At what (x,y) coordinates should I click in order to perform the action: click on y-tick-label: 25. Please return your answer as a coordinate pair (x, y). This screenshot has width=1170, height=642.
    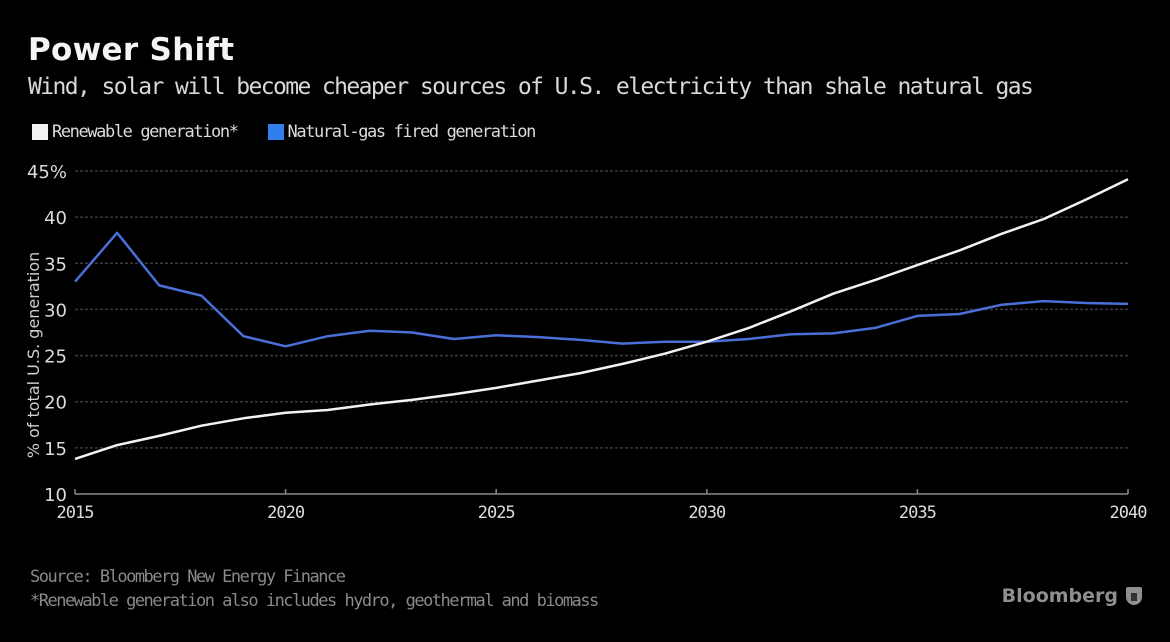
    Looking at the image, I should click on (55, 357).